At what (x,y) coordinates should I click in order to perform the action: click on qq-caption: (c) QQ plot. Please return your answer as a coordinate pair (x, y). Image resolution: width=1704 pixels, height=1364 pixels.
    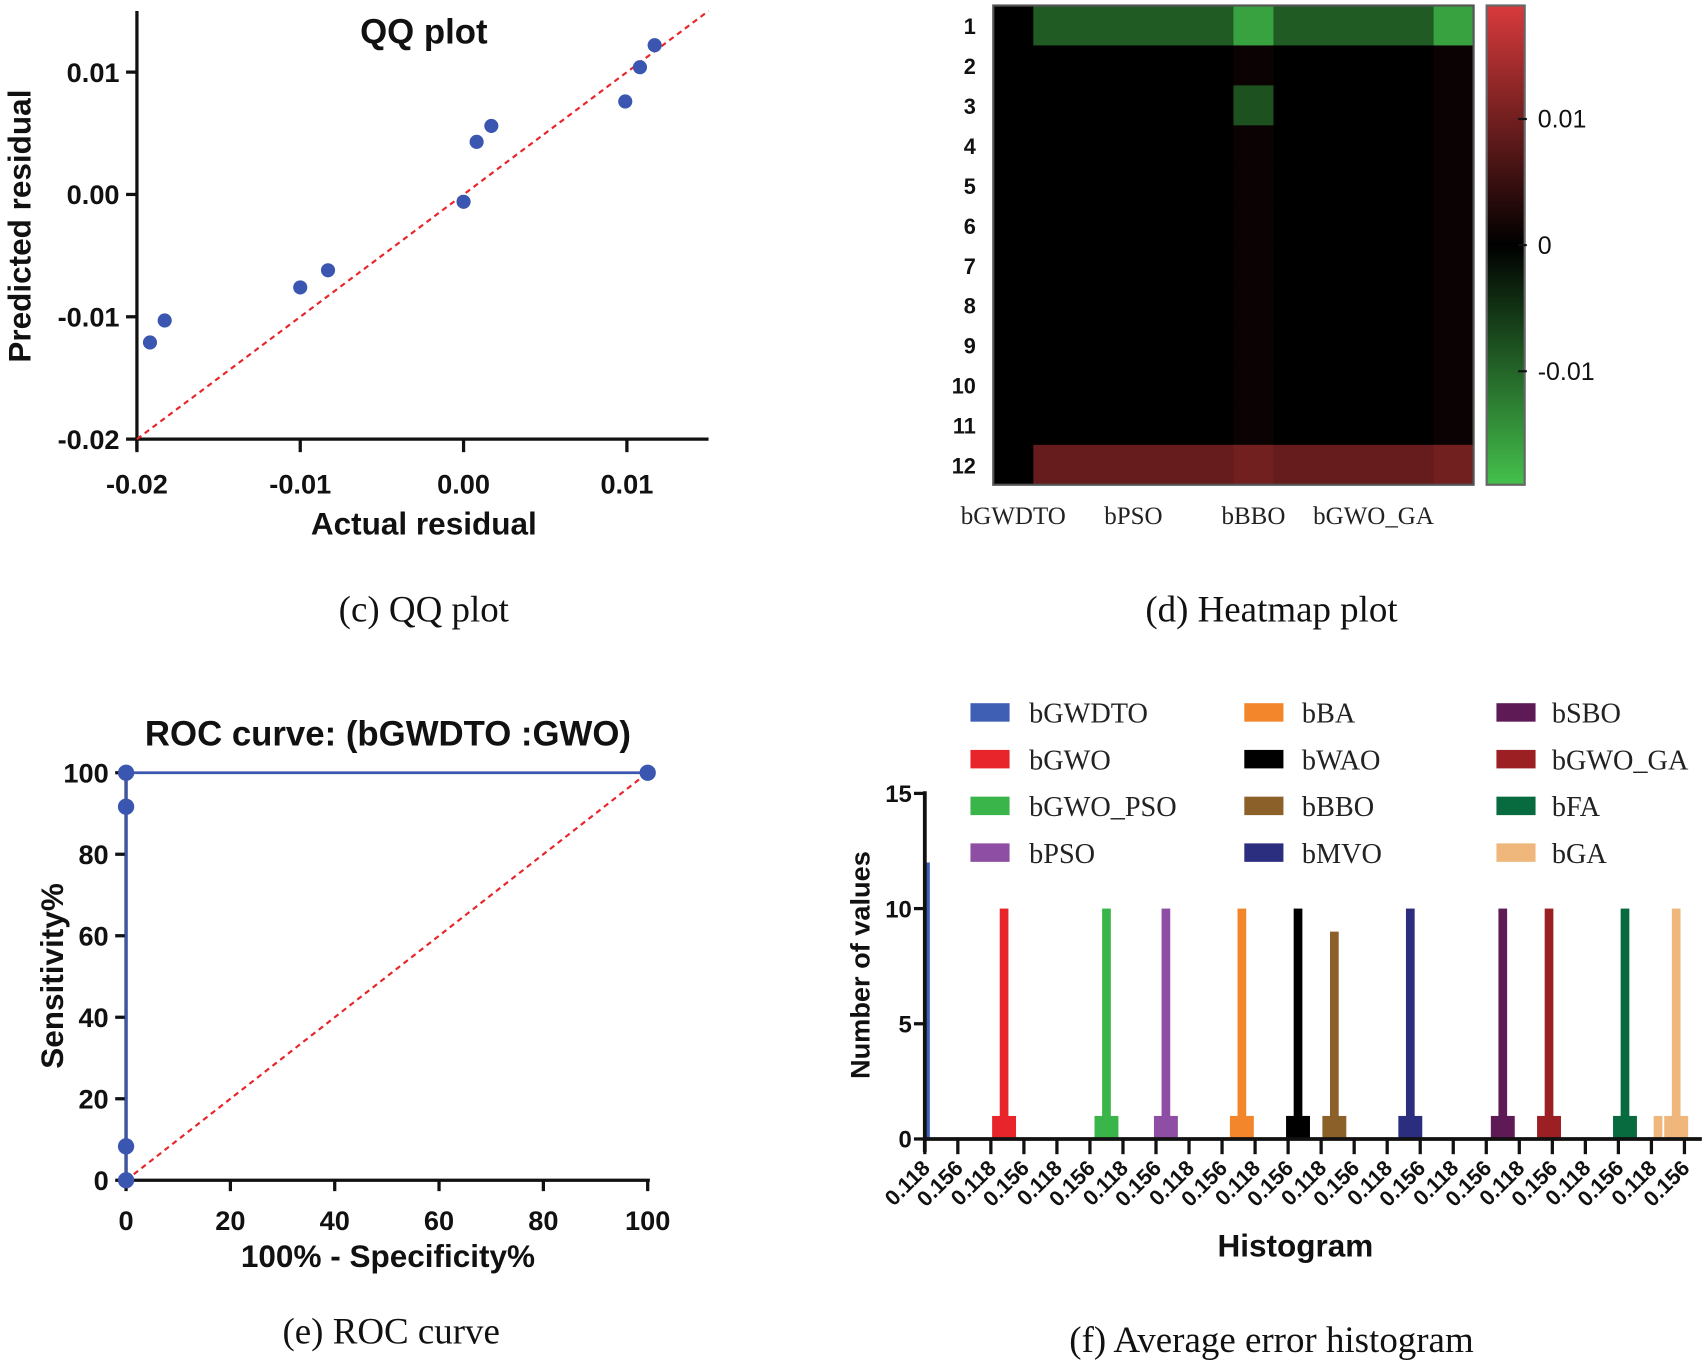
    Looking at the image, I should click on (424, 610).